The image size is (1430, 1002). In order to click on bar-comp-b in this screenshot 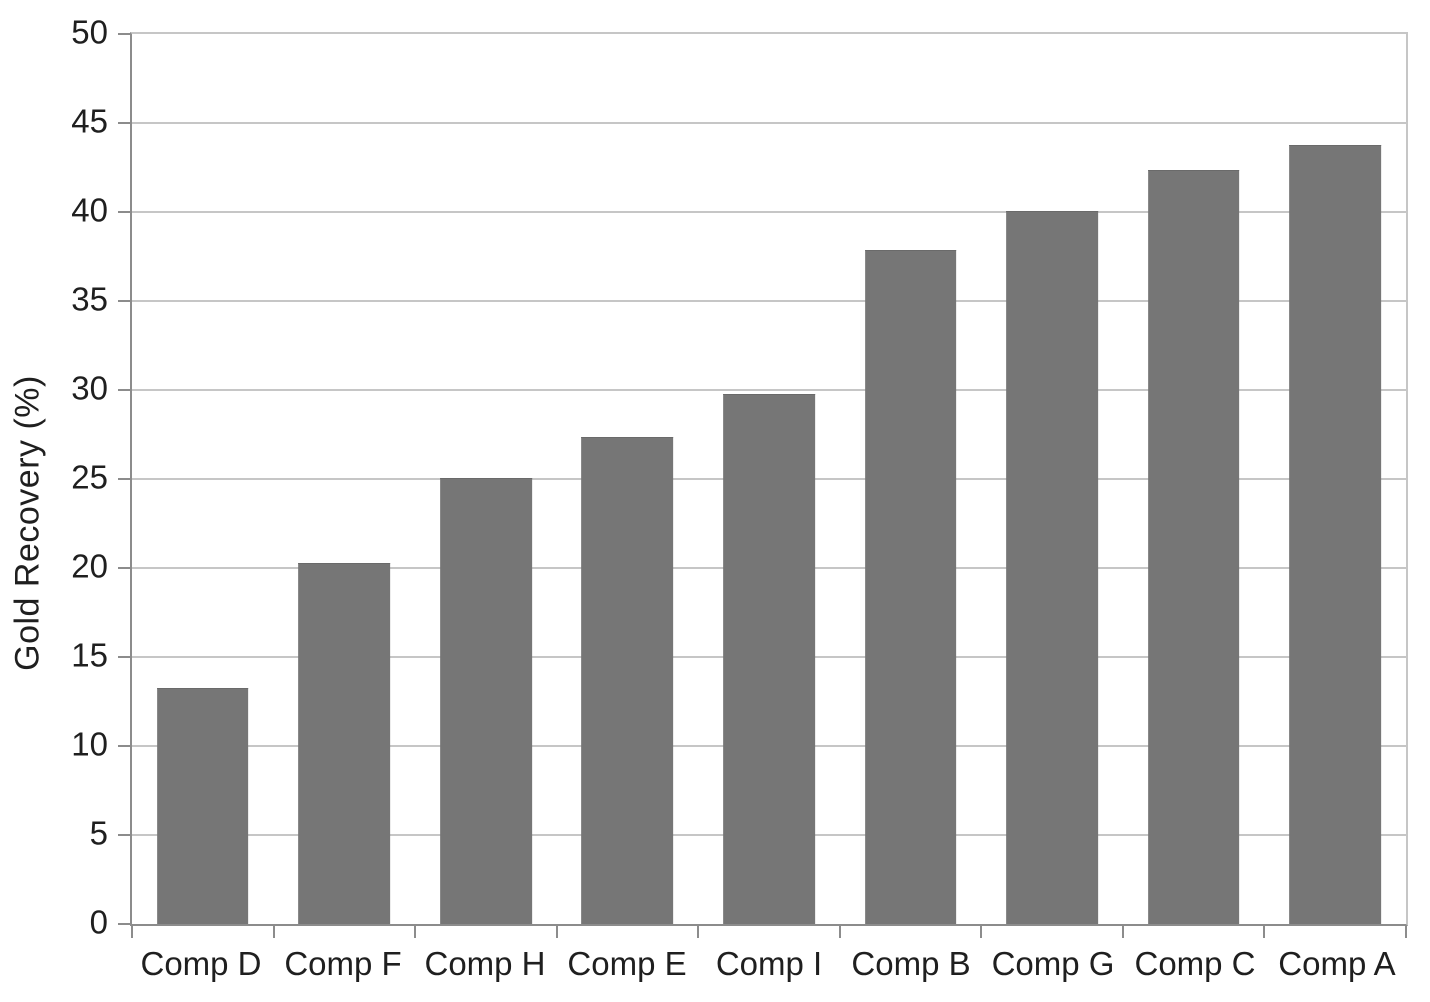, I will do `click(910, 587)`.